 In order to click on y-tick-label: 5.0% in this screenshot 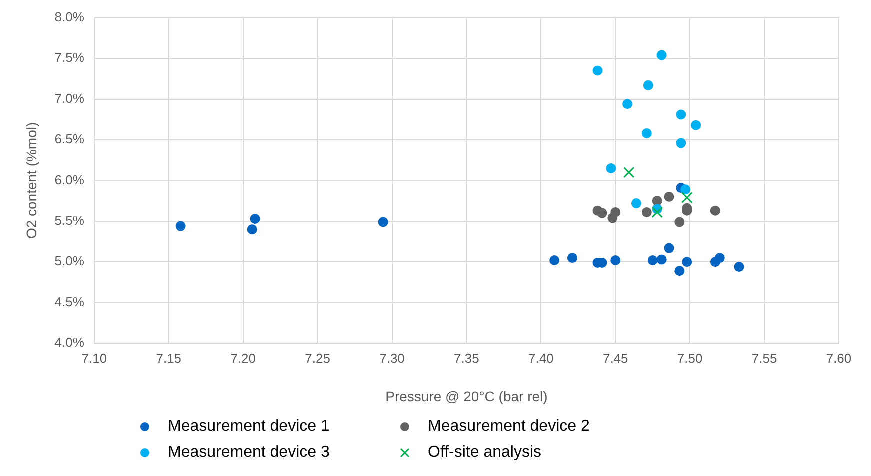, I will do `click(69, 261)`.